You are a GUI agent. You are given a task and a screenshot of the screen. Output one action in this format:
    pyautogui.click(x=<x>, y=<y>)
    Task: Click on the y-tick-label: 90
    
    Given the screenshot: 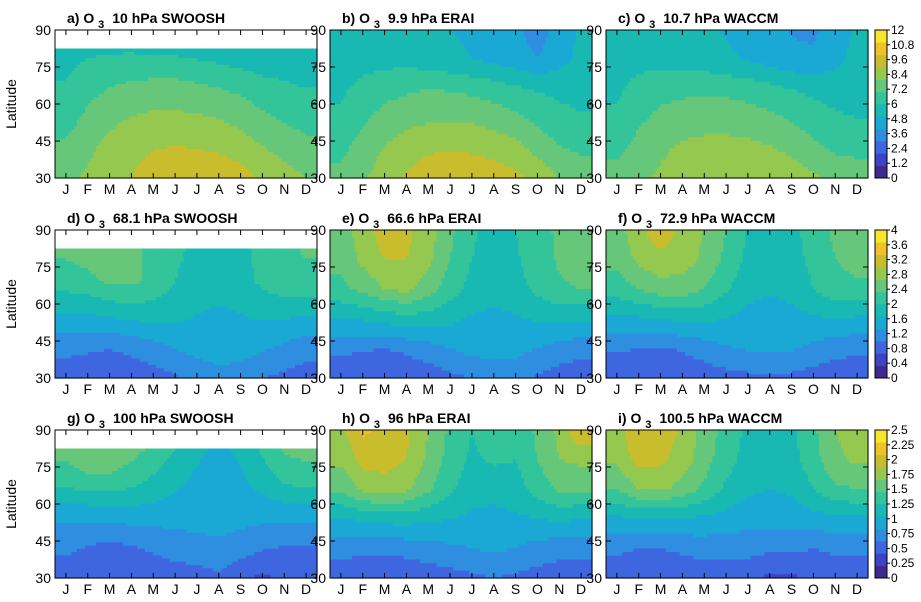 What is the action you would take?
    pyautogui.click(x=43, y=30)
    